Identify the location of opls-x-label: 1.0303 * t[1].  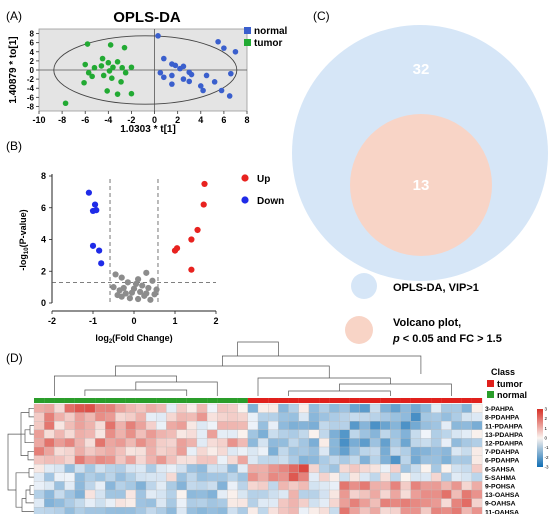
(148, 129).